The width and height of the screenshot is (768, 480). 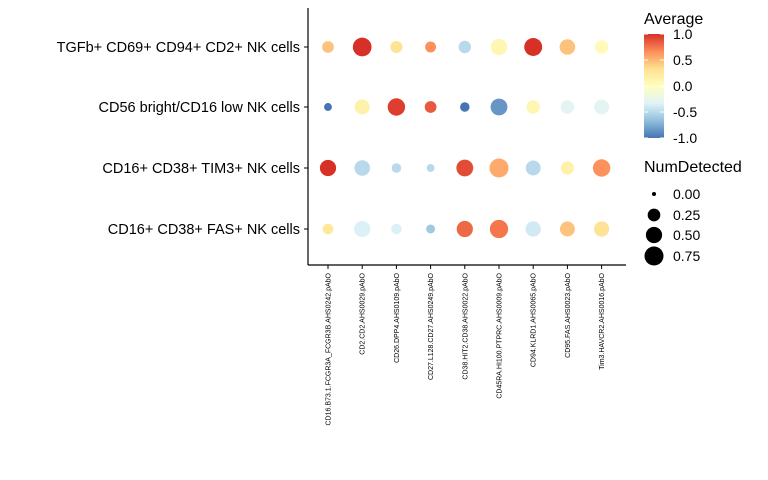 What do you see at coordinates (673, 19) in the screenshot?
I see `color-legend-title: Average` at bounding box center [673, 19].